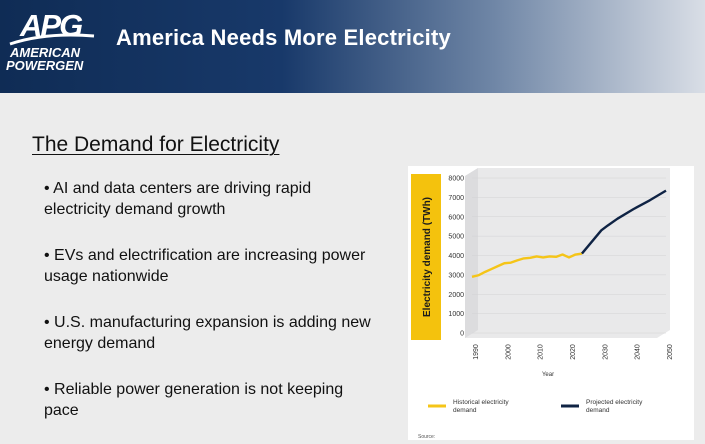 This screenshot has width=705, height=444. I want to click on plot-backdrop, so click(567, 253).